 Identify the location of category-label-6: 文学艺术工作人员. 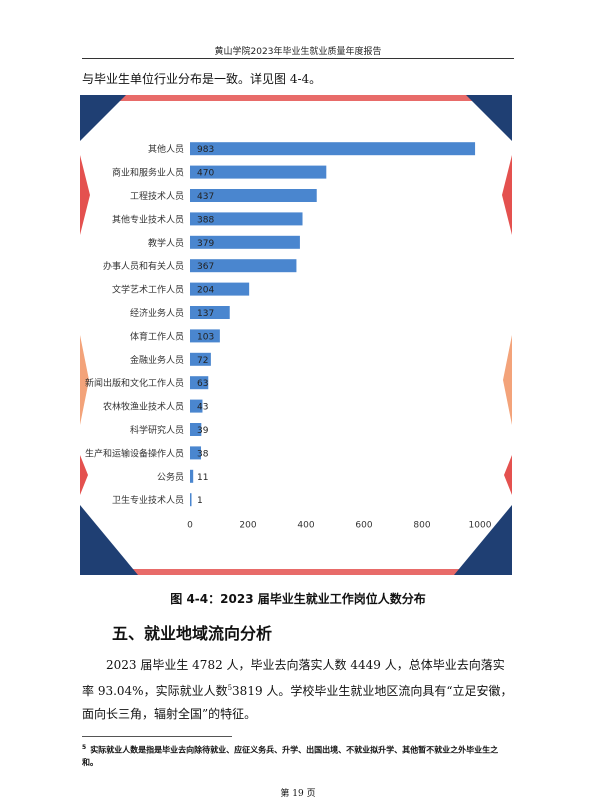
(148, 290).